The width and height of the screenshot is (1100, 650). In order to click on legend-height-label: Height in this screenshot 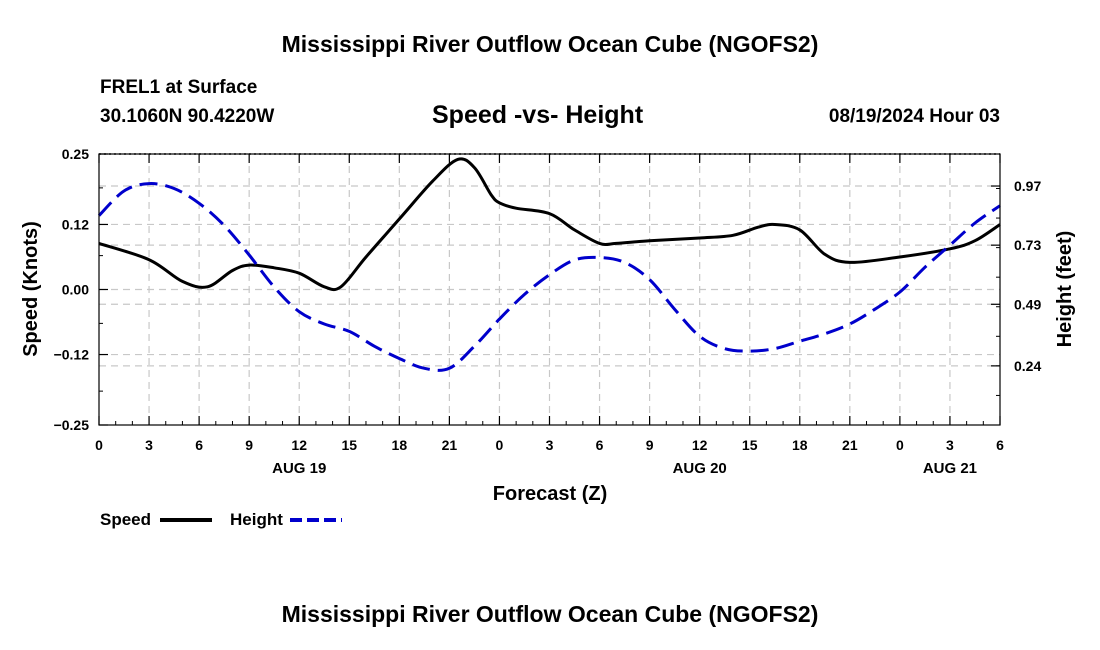, I will do `click(256, 519)`.